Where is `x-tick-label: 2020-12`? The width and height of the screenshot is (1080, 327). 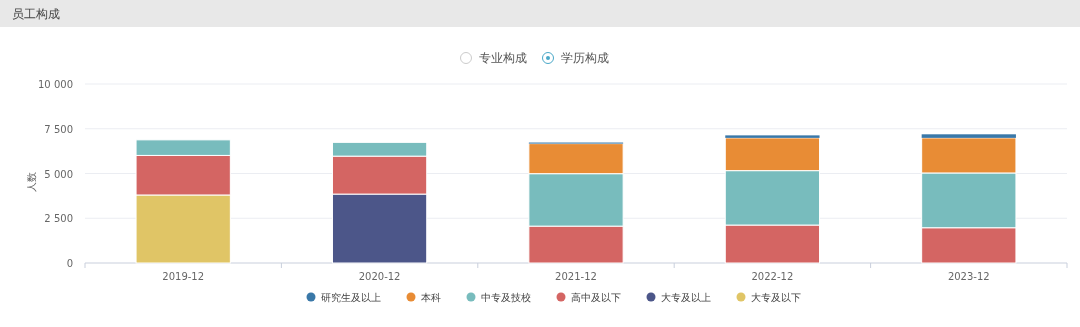
x-tick-label: 2020-12 is located at coordinates (379, 276).